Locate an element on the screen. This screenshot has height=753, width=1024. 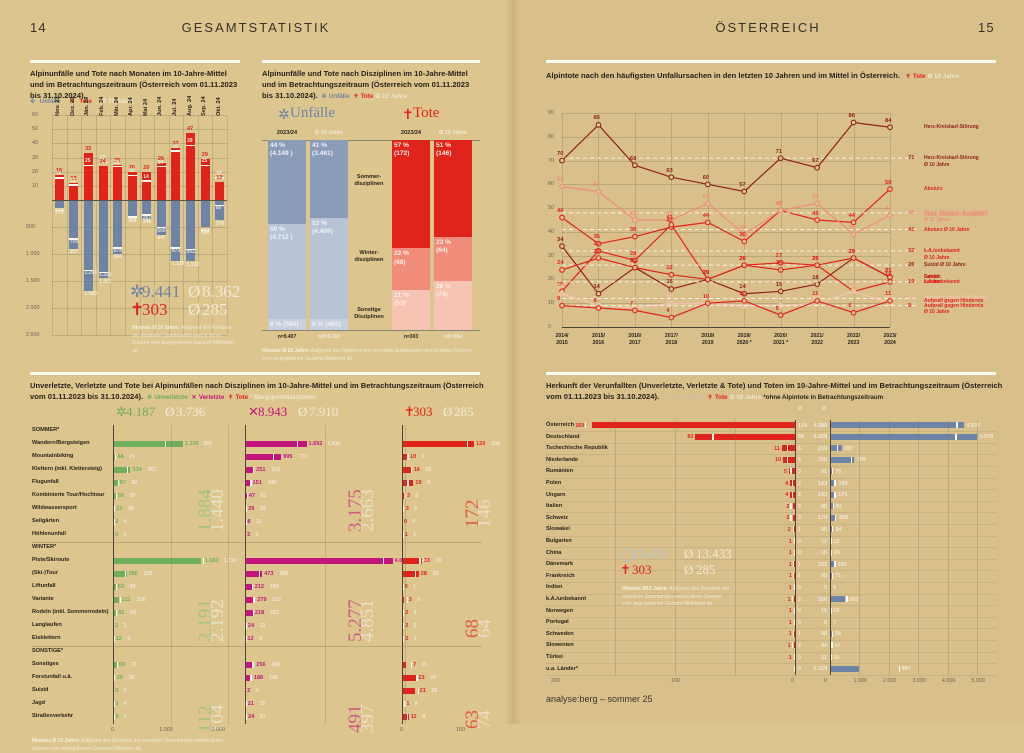
causes-y-tick: 20 is located at coordinates (551, 279).